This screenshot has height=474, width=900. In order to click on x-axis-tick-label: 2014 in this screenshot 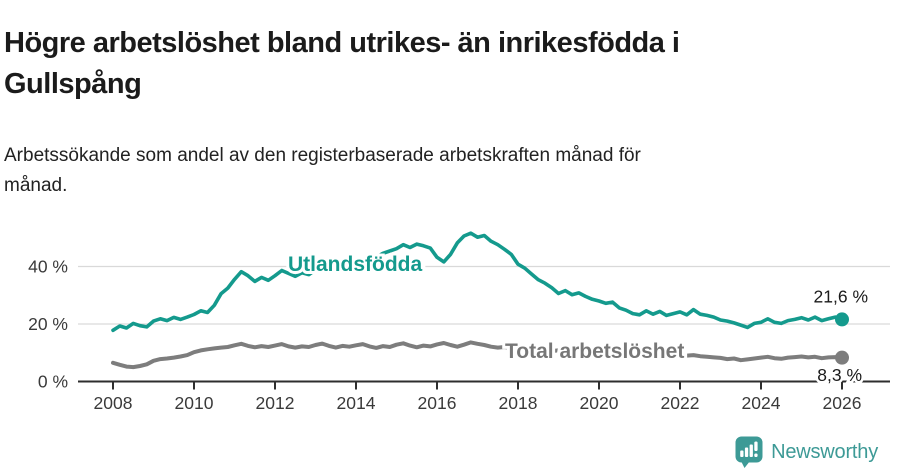, I will do `click(356, 403)`.